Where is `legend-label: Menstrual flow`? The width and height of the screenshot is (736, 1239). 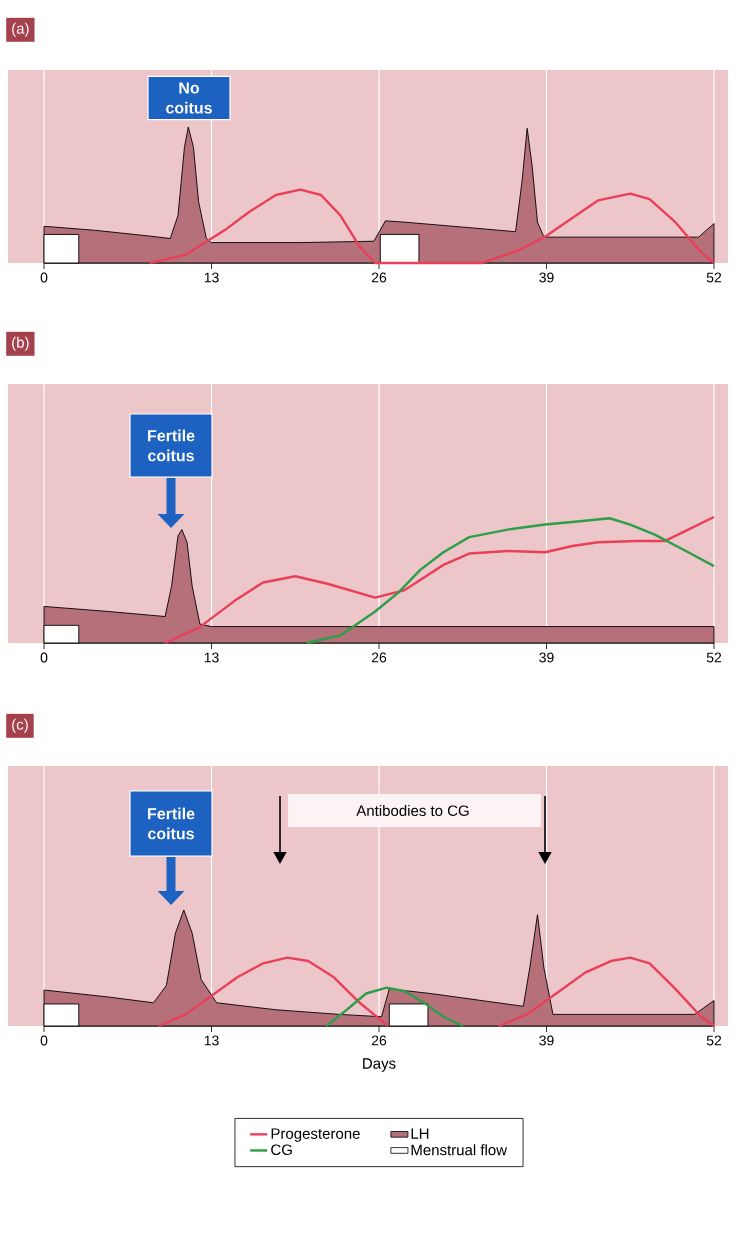
legend-label: Menstrual flow is located at coordinates (459, 1150).